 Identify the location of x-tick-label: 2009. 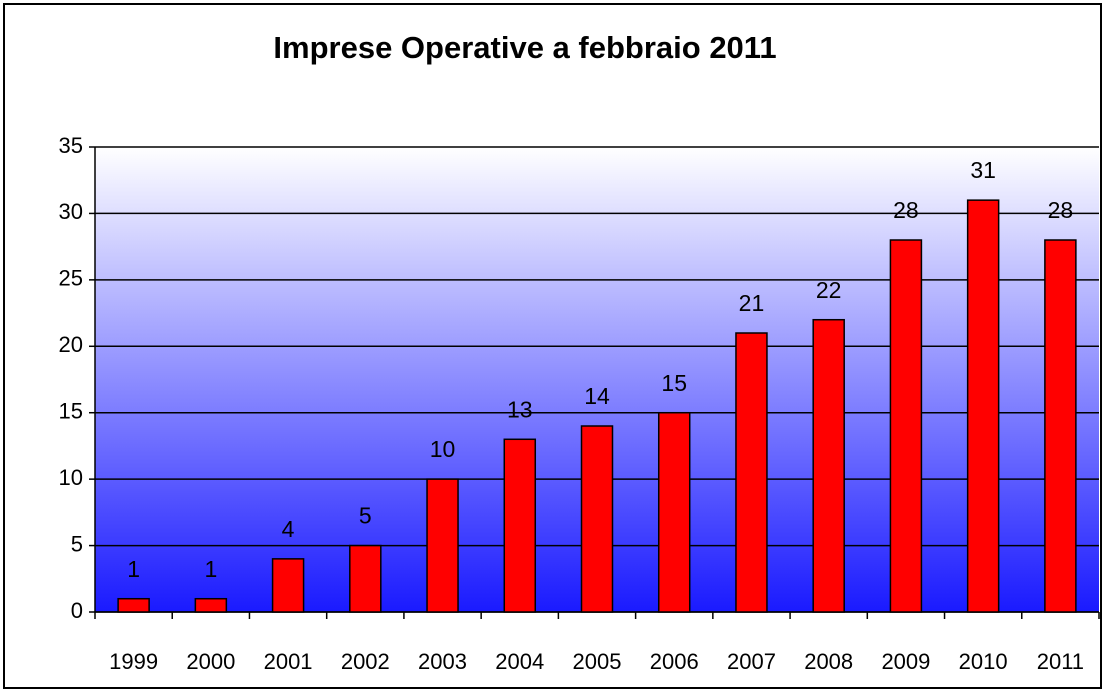
(905, 661).